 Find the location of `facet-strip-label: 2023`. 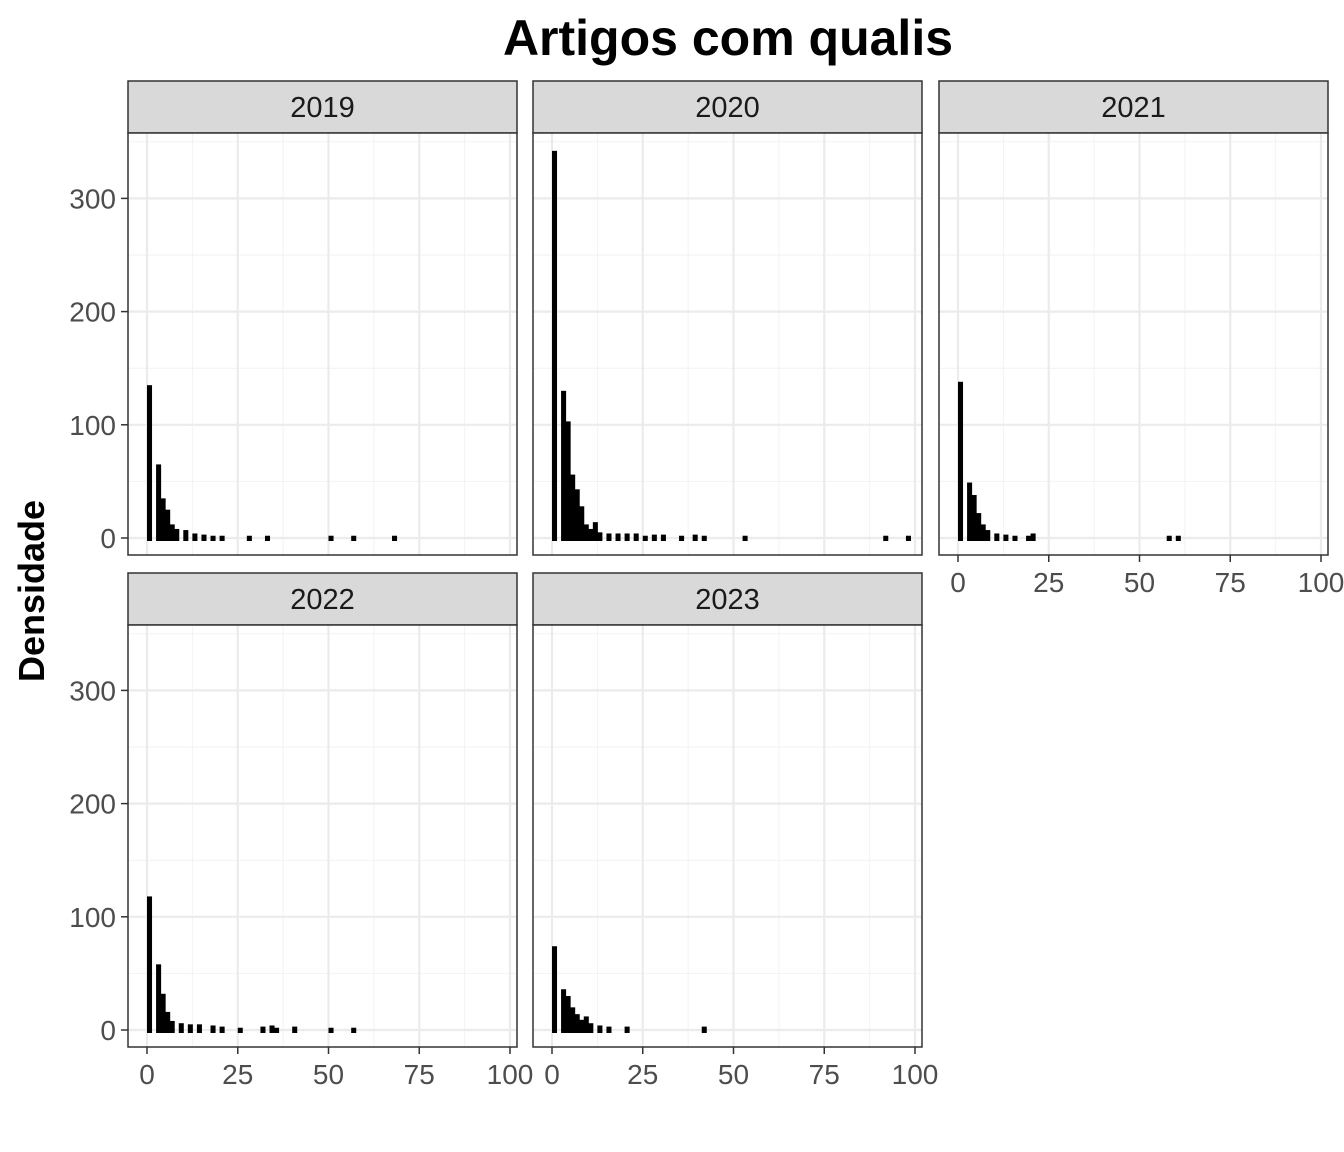

facet-strip-label: 2023 is located at coordinates (727, 600).